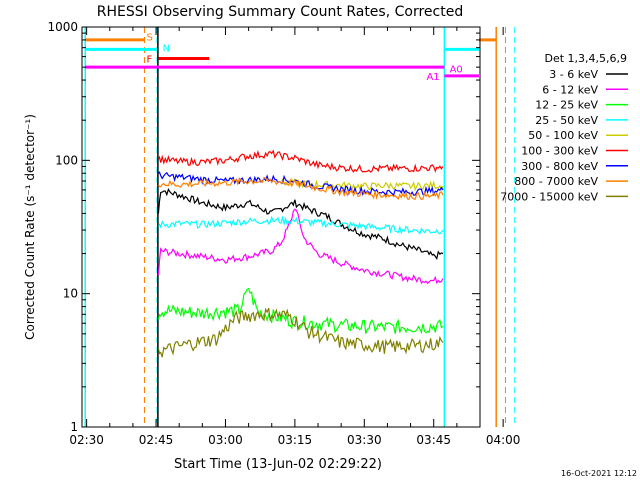  What do you see at coordinates (62, 27) in the screenshot?
I see `y-tick-label: 1000` at bounding box center [62, 27].